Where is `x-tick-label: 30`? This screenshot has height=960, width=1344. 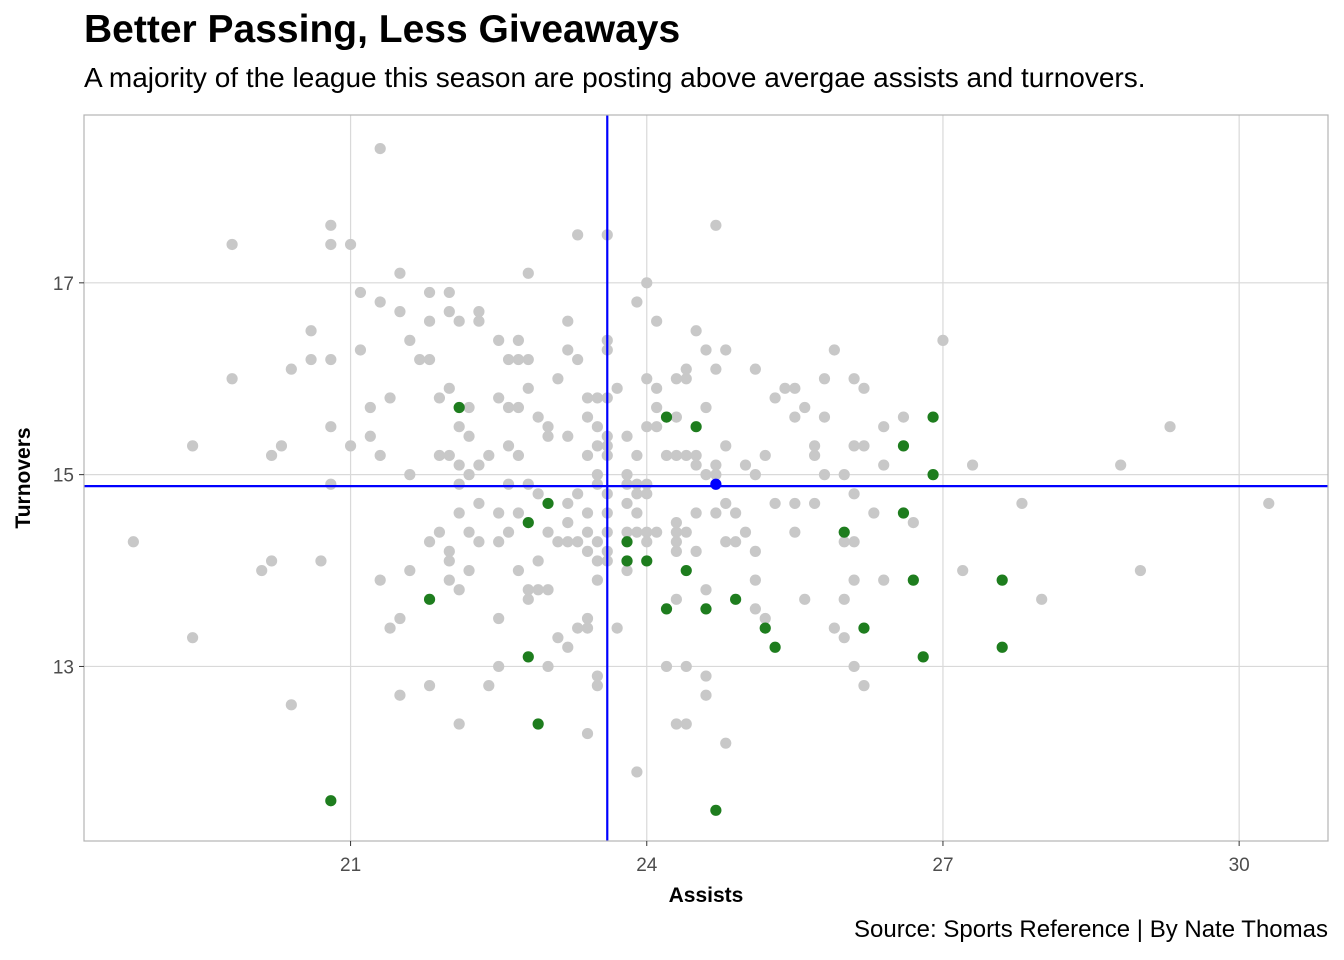
x-tick-label: 30 is located at coordinates (1239, 865).